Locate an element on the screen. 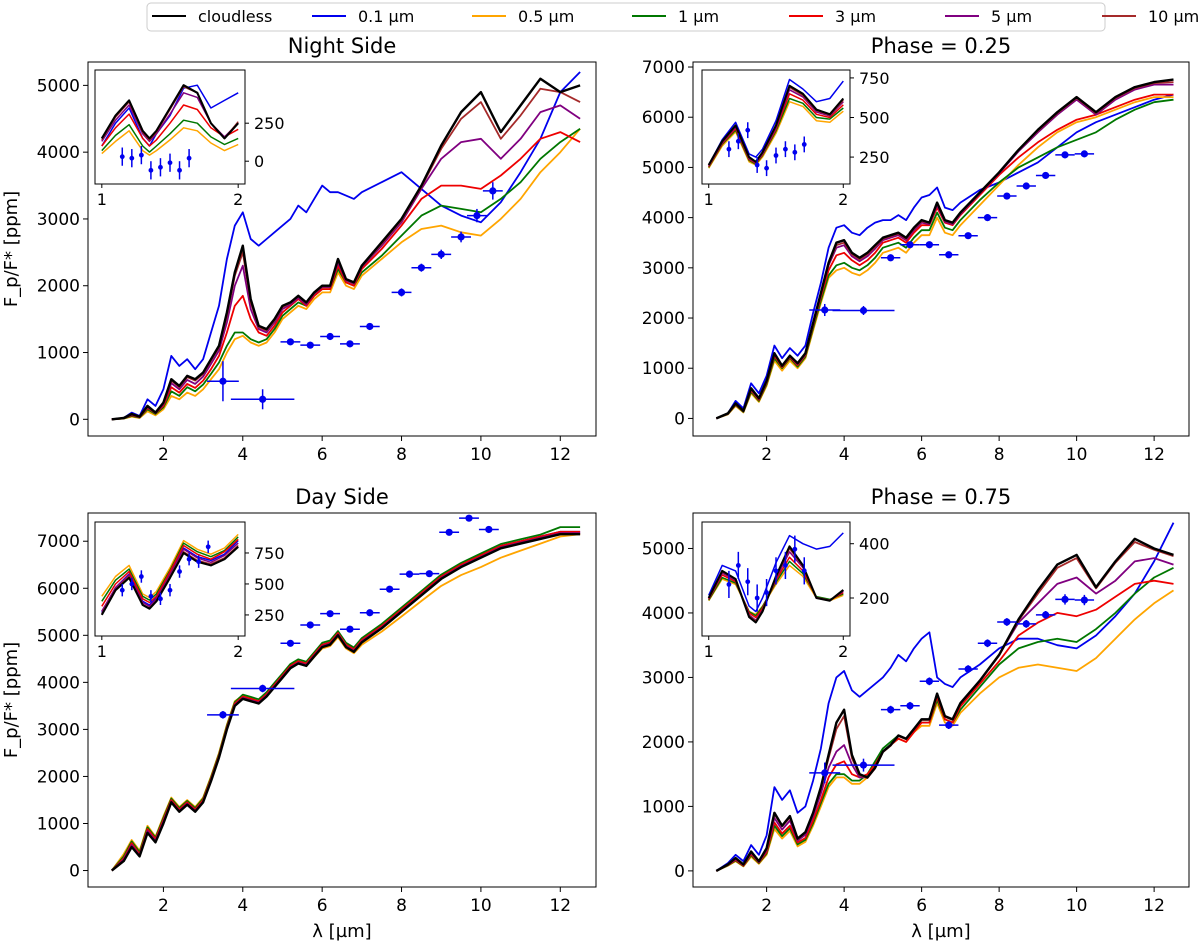  panel-3-xtick-label-4: 10 is located at coordinates (1077, 906).